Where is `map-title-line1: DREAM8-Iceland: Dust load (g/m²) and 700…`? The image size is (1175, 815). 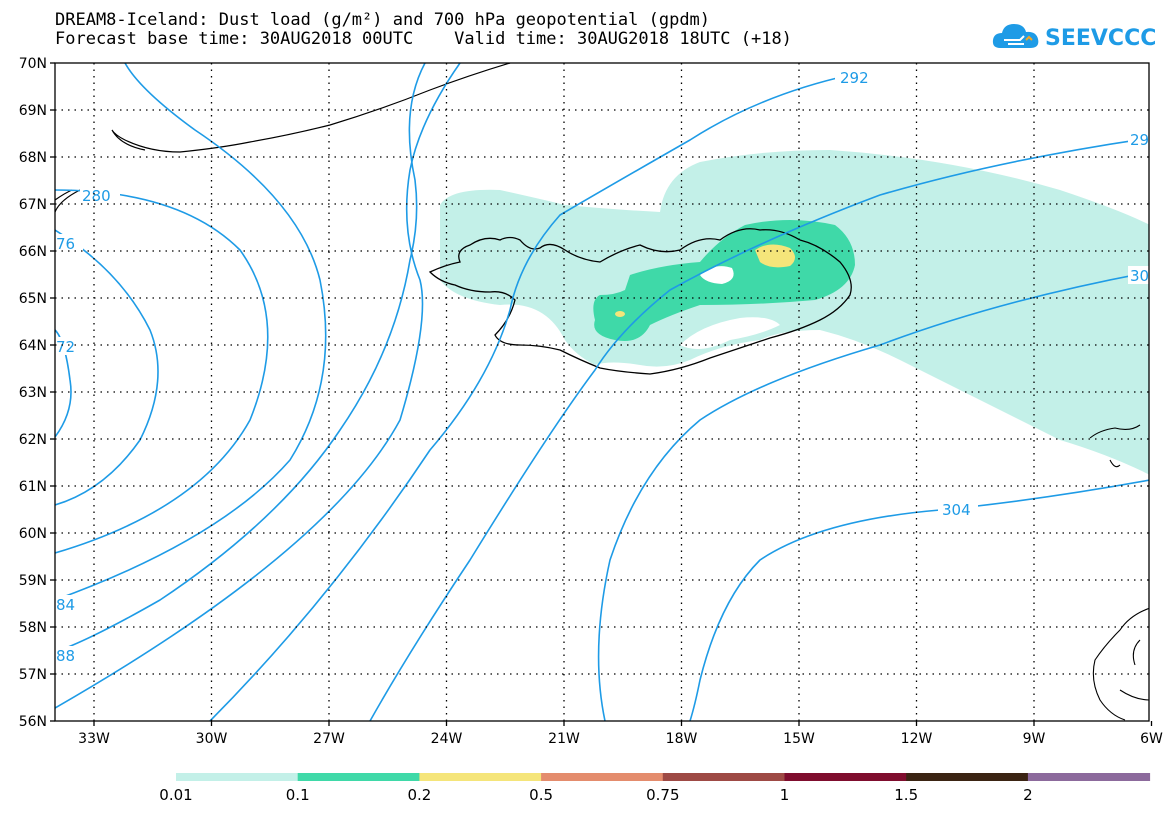
map-title-line1: DREAM8-Iceland: Dust load (g/m²) and 700… is located at coordinates (383, 20).